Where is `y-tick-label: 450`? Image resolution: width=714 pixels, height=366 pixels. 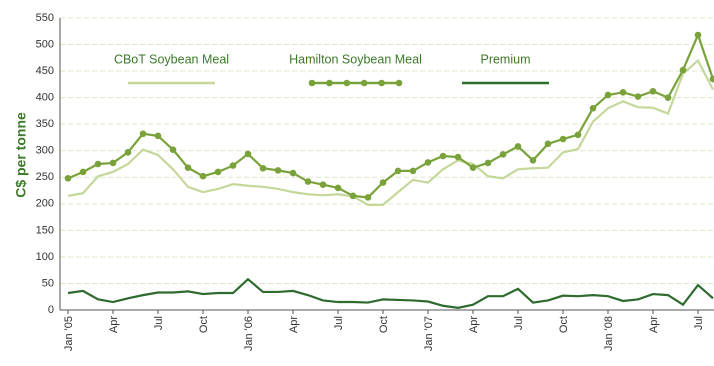 y-tick-label: 450 is located at coordinates (45, 71).